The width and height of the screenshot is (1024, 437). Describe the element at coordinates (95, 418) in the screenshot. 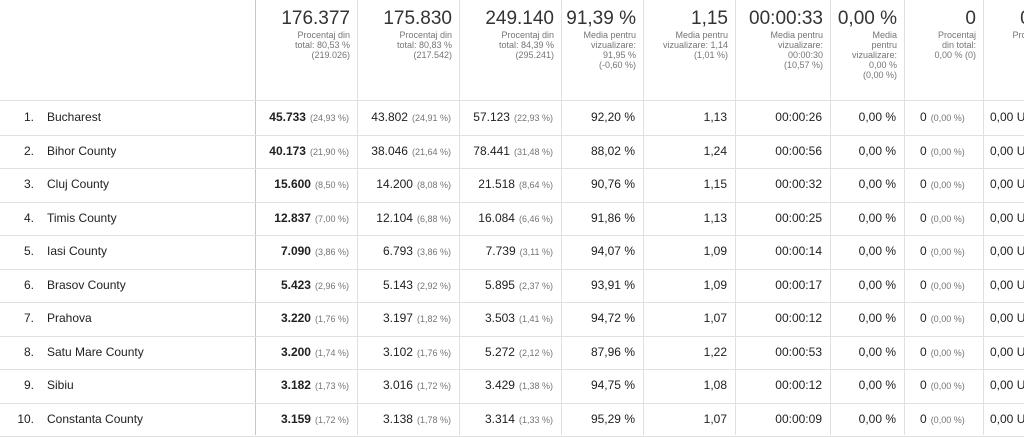

I see `dimension-value-link: Constanta County` at that location.